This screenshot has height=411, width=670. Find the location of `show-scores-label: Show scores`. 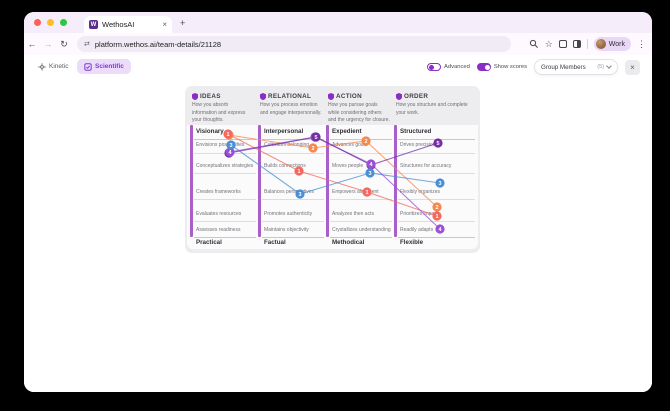

show-scores-label: Show scores is located at coordinates (510, 67).